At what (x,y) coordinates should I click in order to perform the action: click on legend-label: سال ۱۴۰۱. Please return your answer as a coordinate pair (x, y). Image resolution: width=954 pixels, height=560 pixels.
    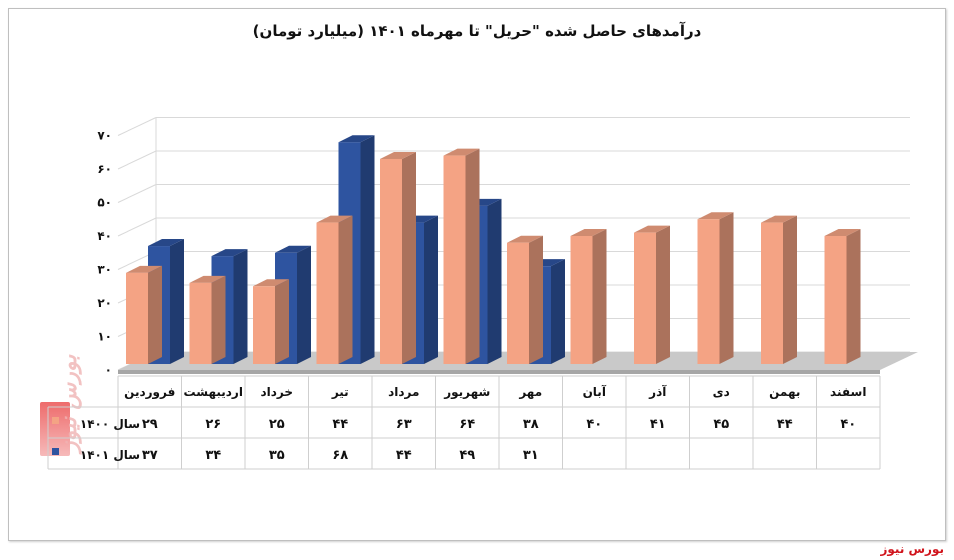
    Looking at the image, I should click on (110, 455).